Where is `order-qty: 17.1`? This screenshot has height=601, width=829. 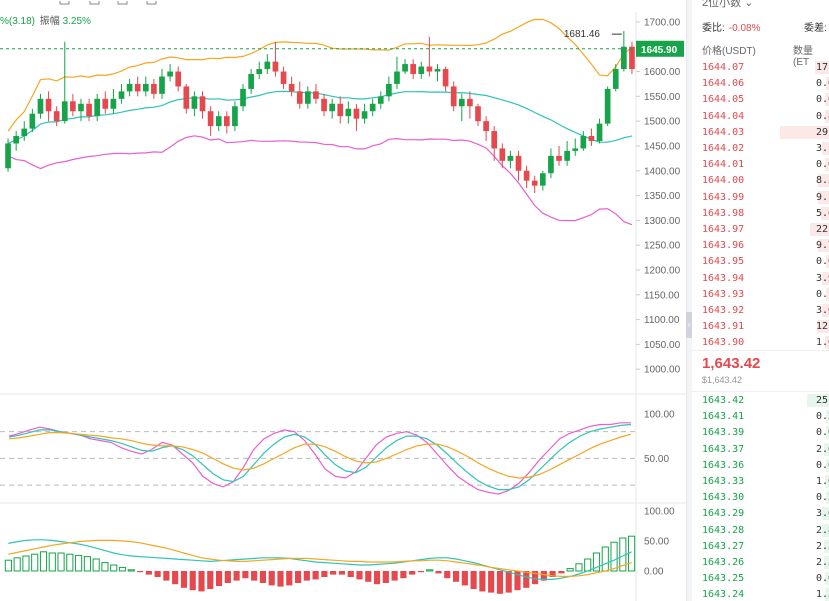
order-qty: 17.1 is located at coordinates (822, 67).